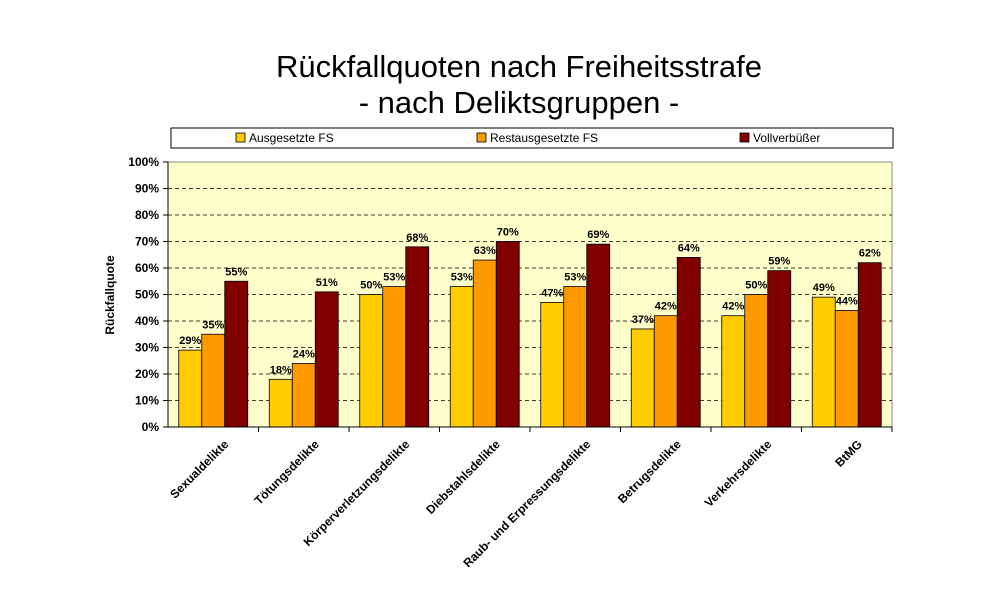 The width and height of the screenshot is (1000, 589). I want to click on legend-box, so click(532, 138).